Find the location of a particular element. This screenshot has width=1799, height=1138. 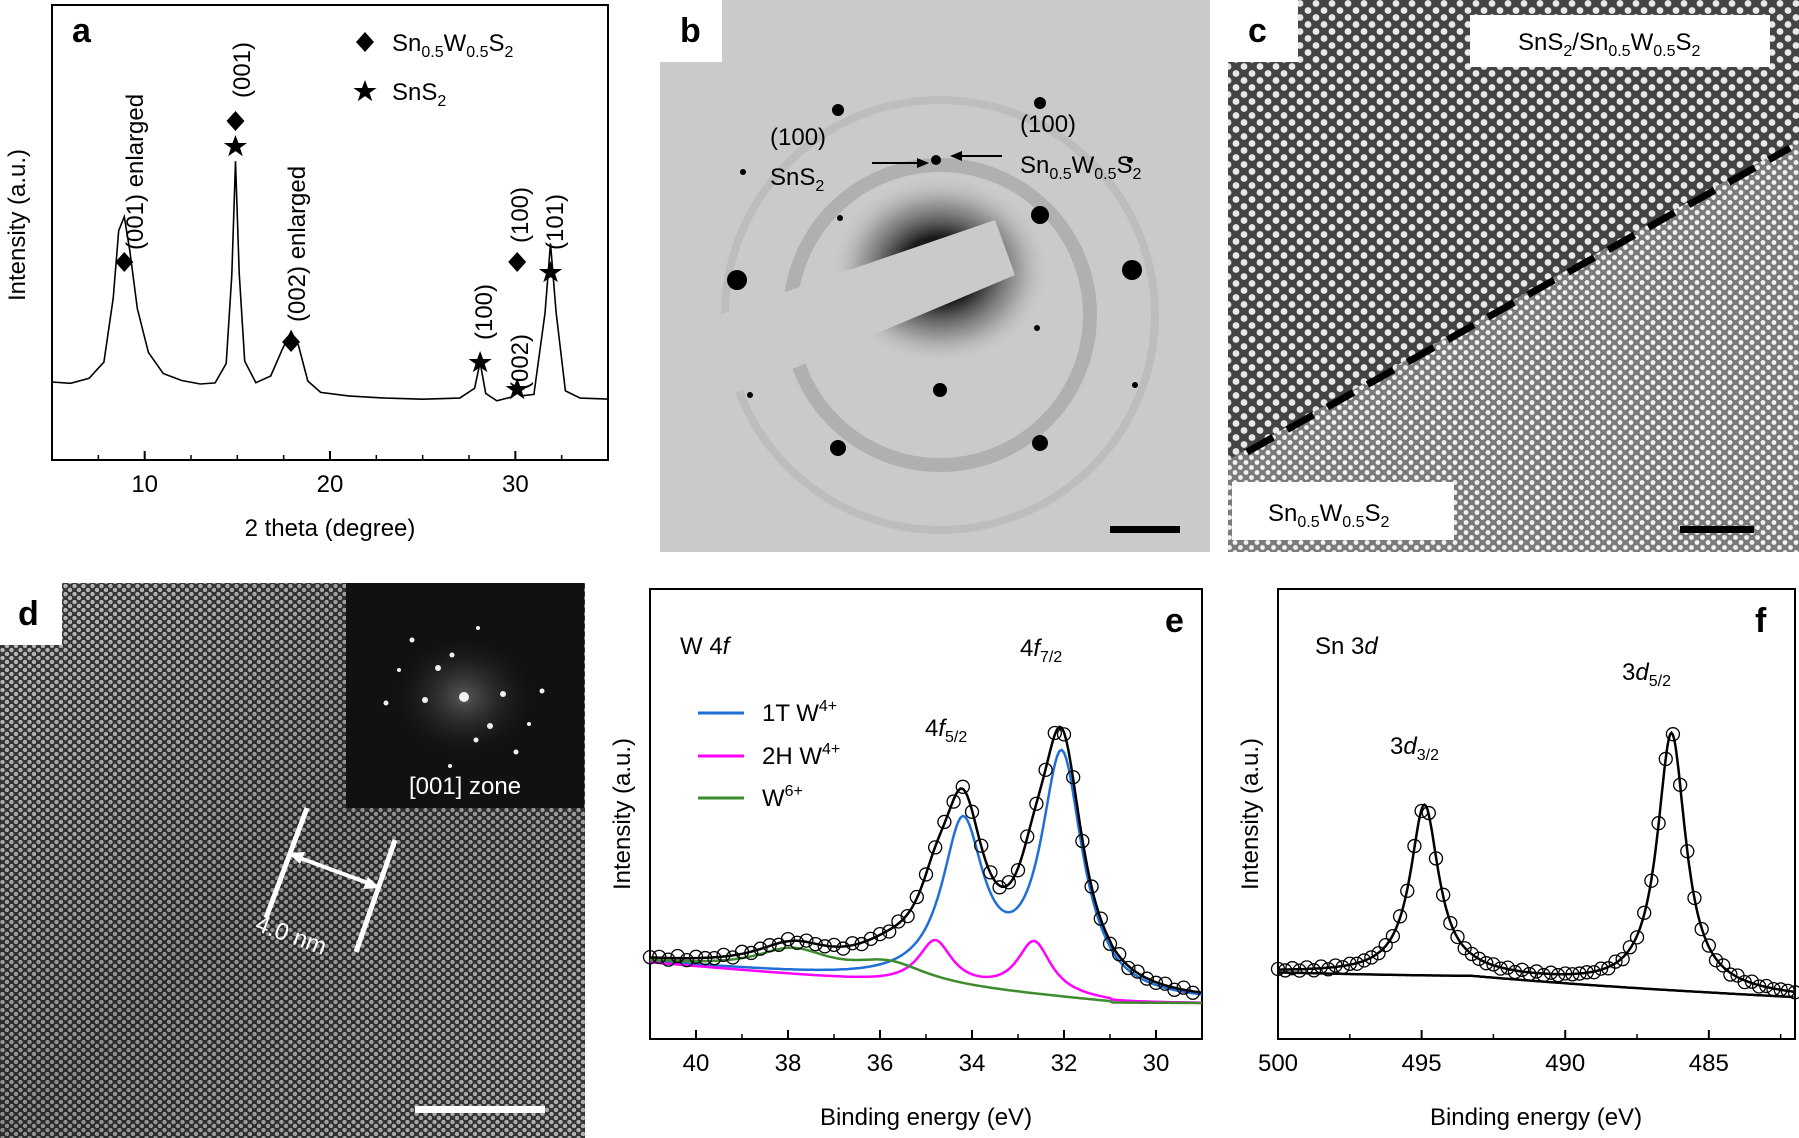

peak-label-001-enlarged: (001) enlarged is located at coordinates (135, 172).